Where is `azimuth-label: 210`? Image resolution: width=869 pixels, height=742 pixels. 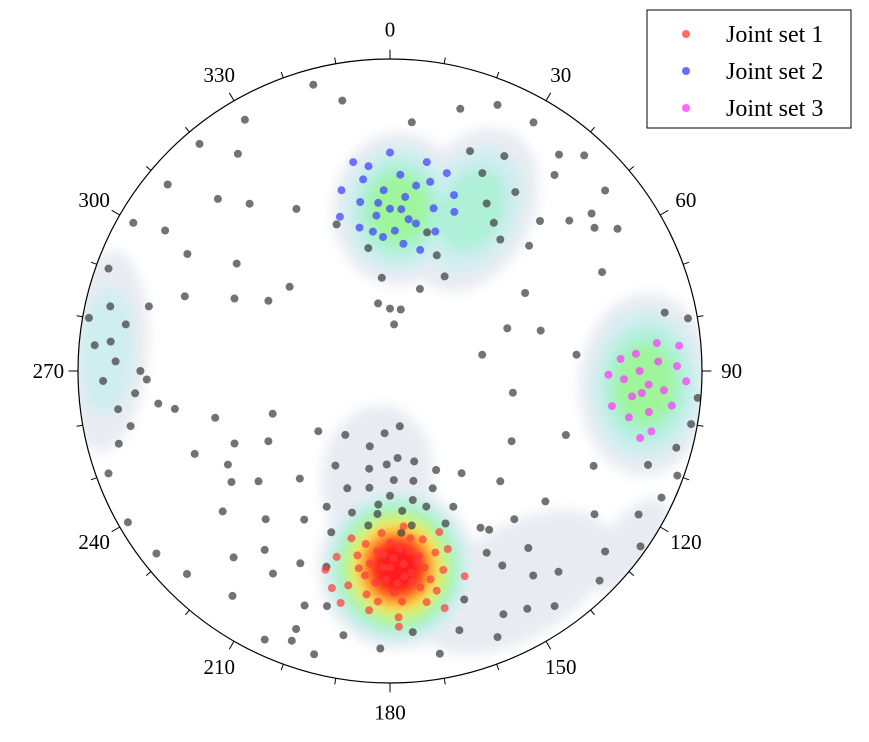
azimuth-label: 210 is located at coordinates (219, 667).